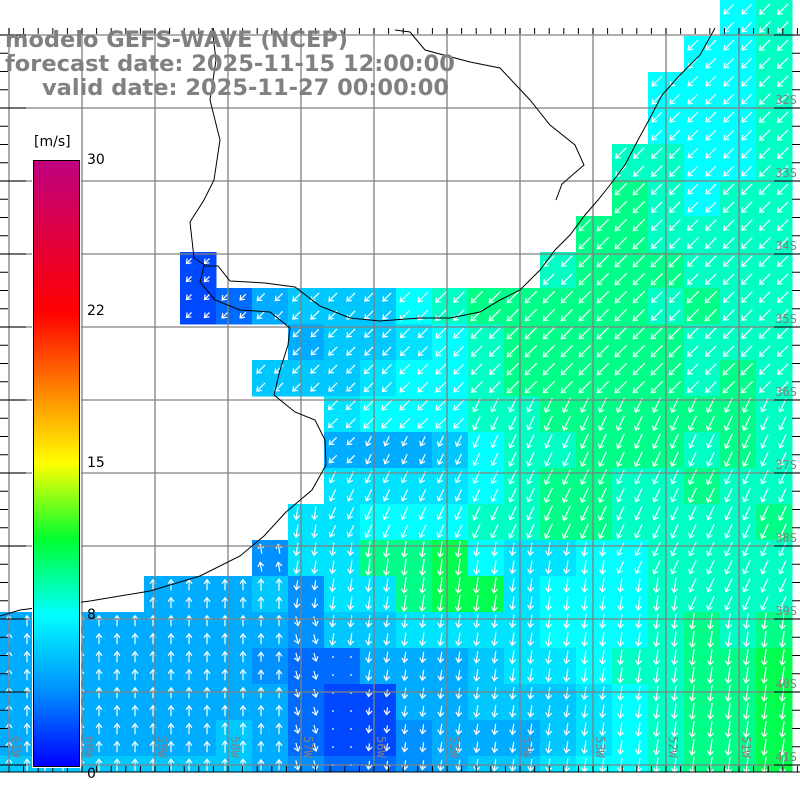 Image resolution: width=800 pixels, height=800 pixels. I want to click on longitude-label: 61W, so click(16, 747).